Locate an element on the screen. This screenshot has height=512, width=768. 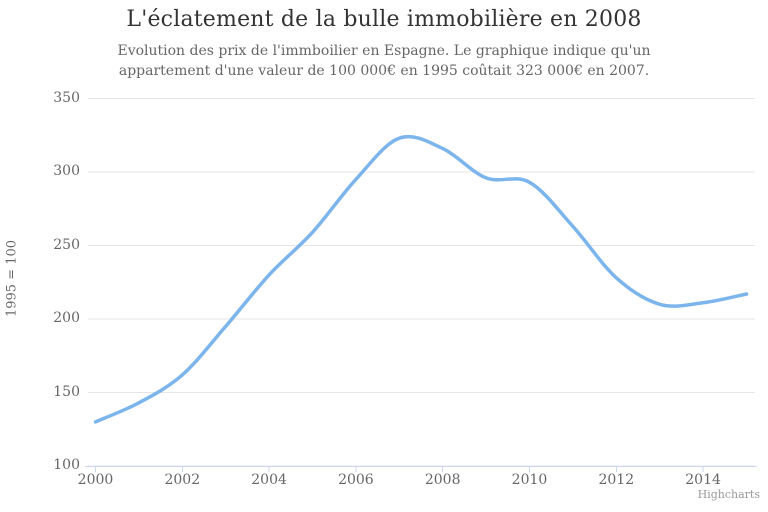
x-axis-label: 2014 is located at coordinates (703, 480).